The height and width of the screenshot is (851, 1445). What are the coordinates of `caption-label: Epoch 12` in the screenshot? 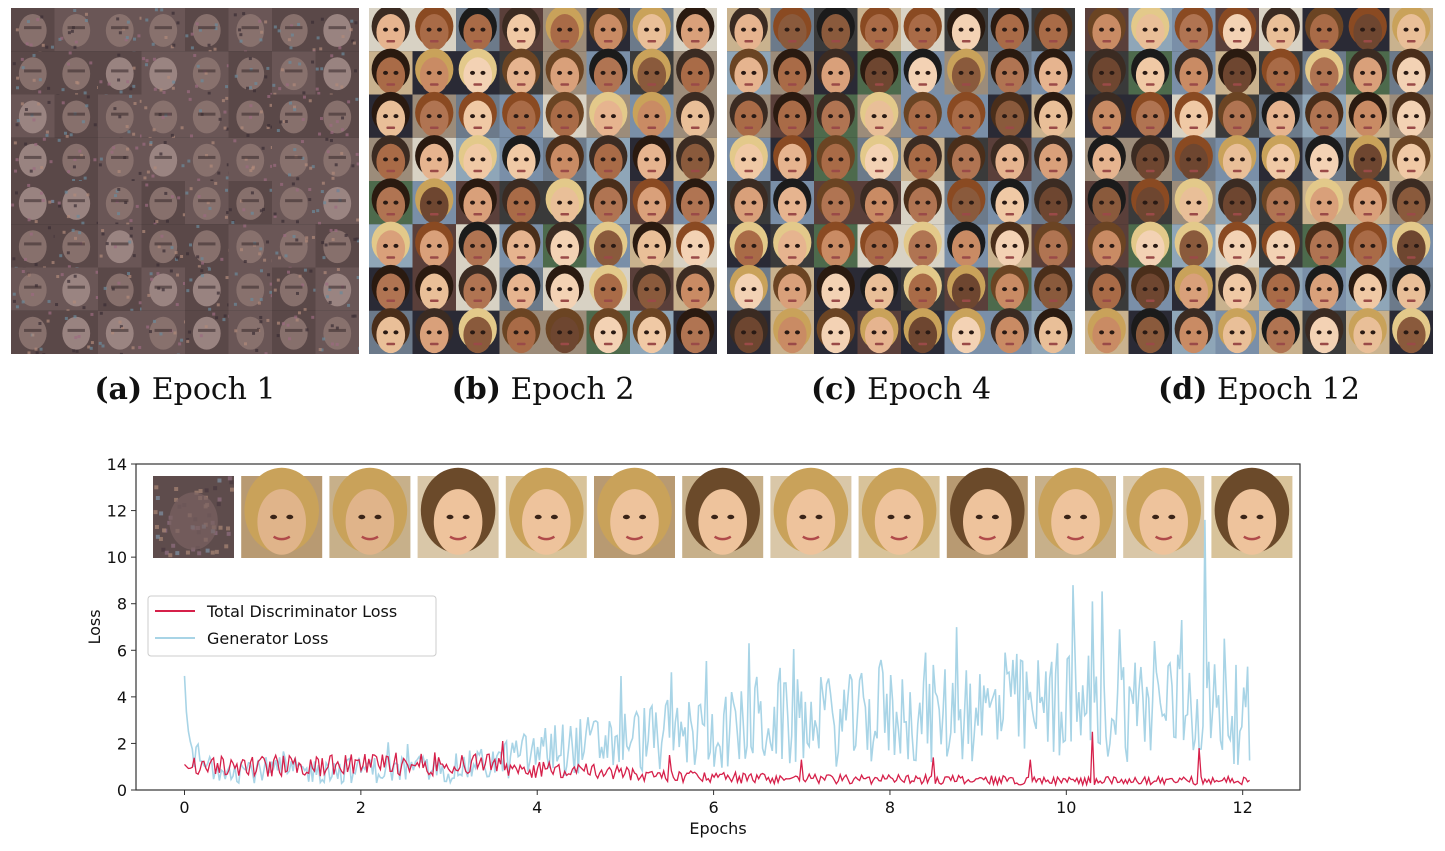 It's located at (1288, 389).